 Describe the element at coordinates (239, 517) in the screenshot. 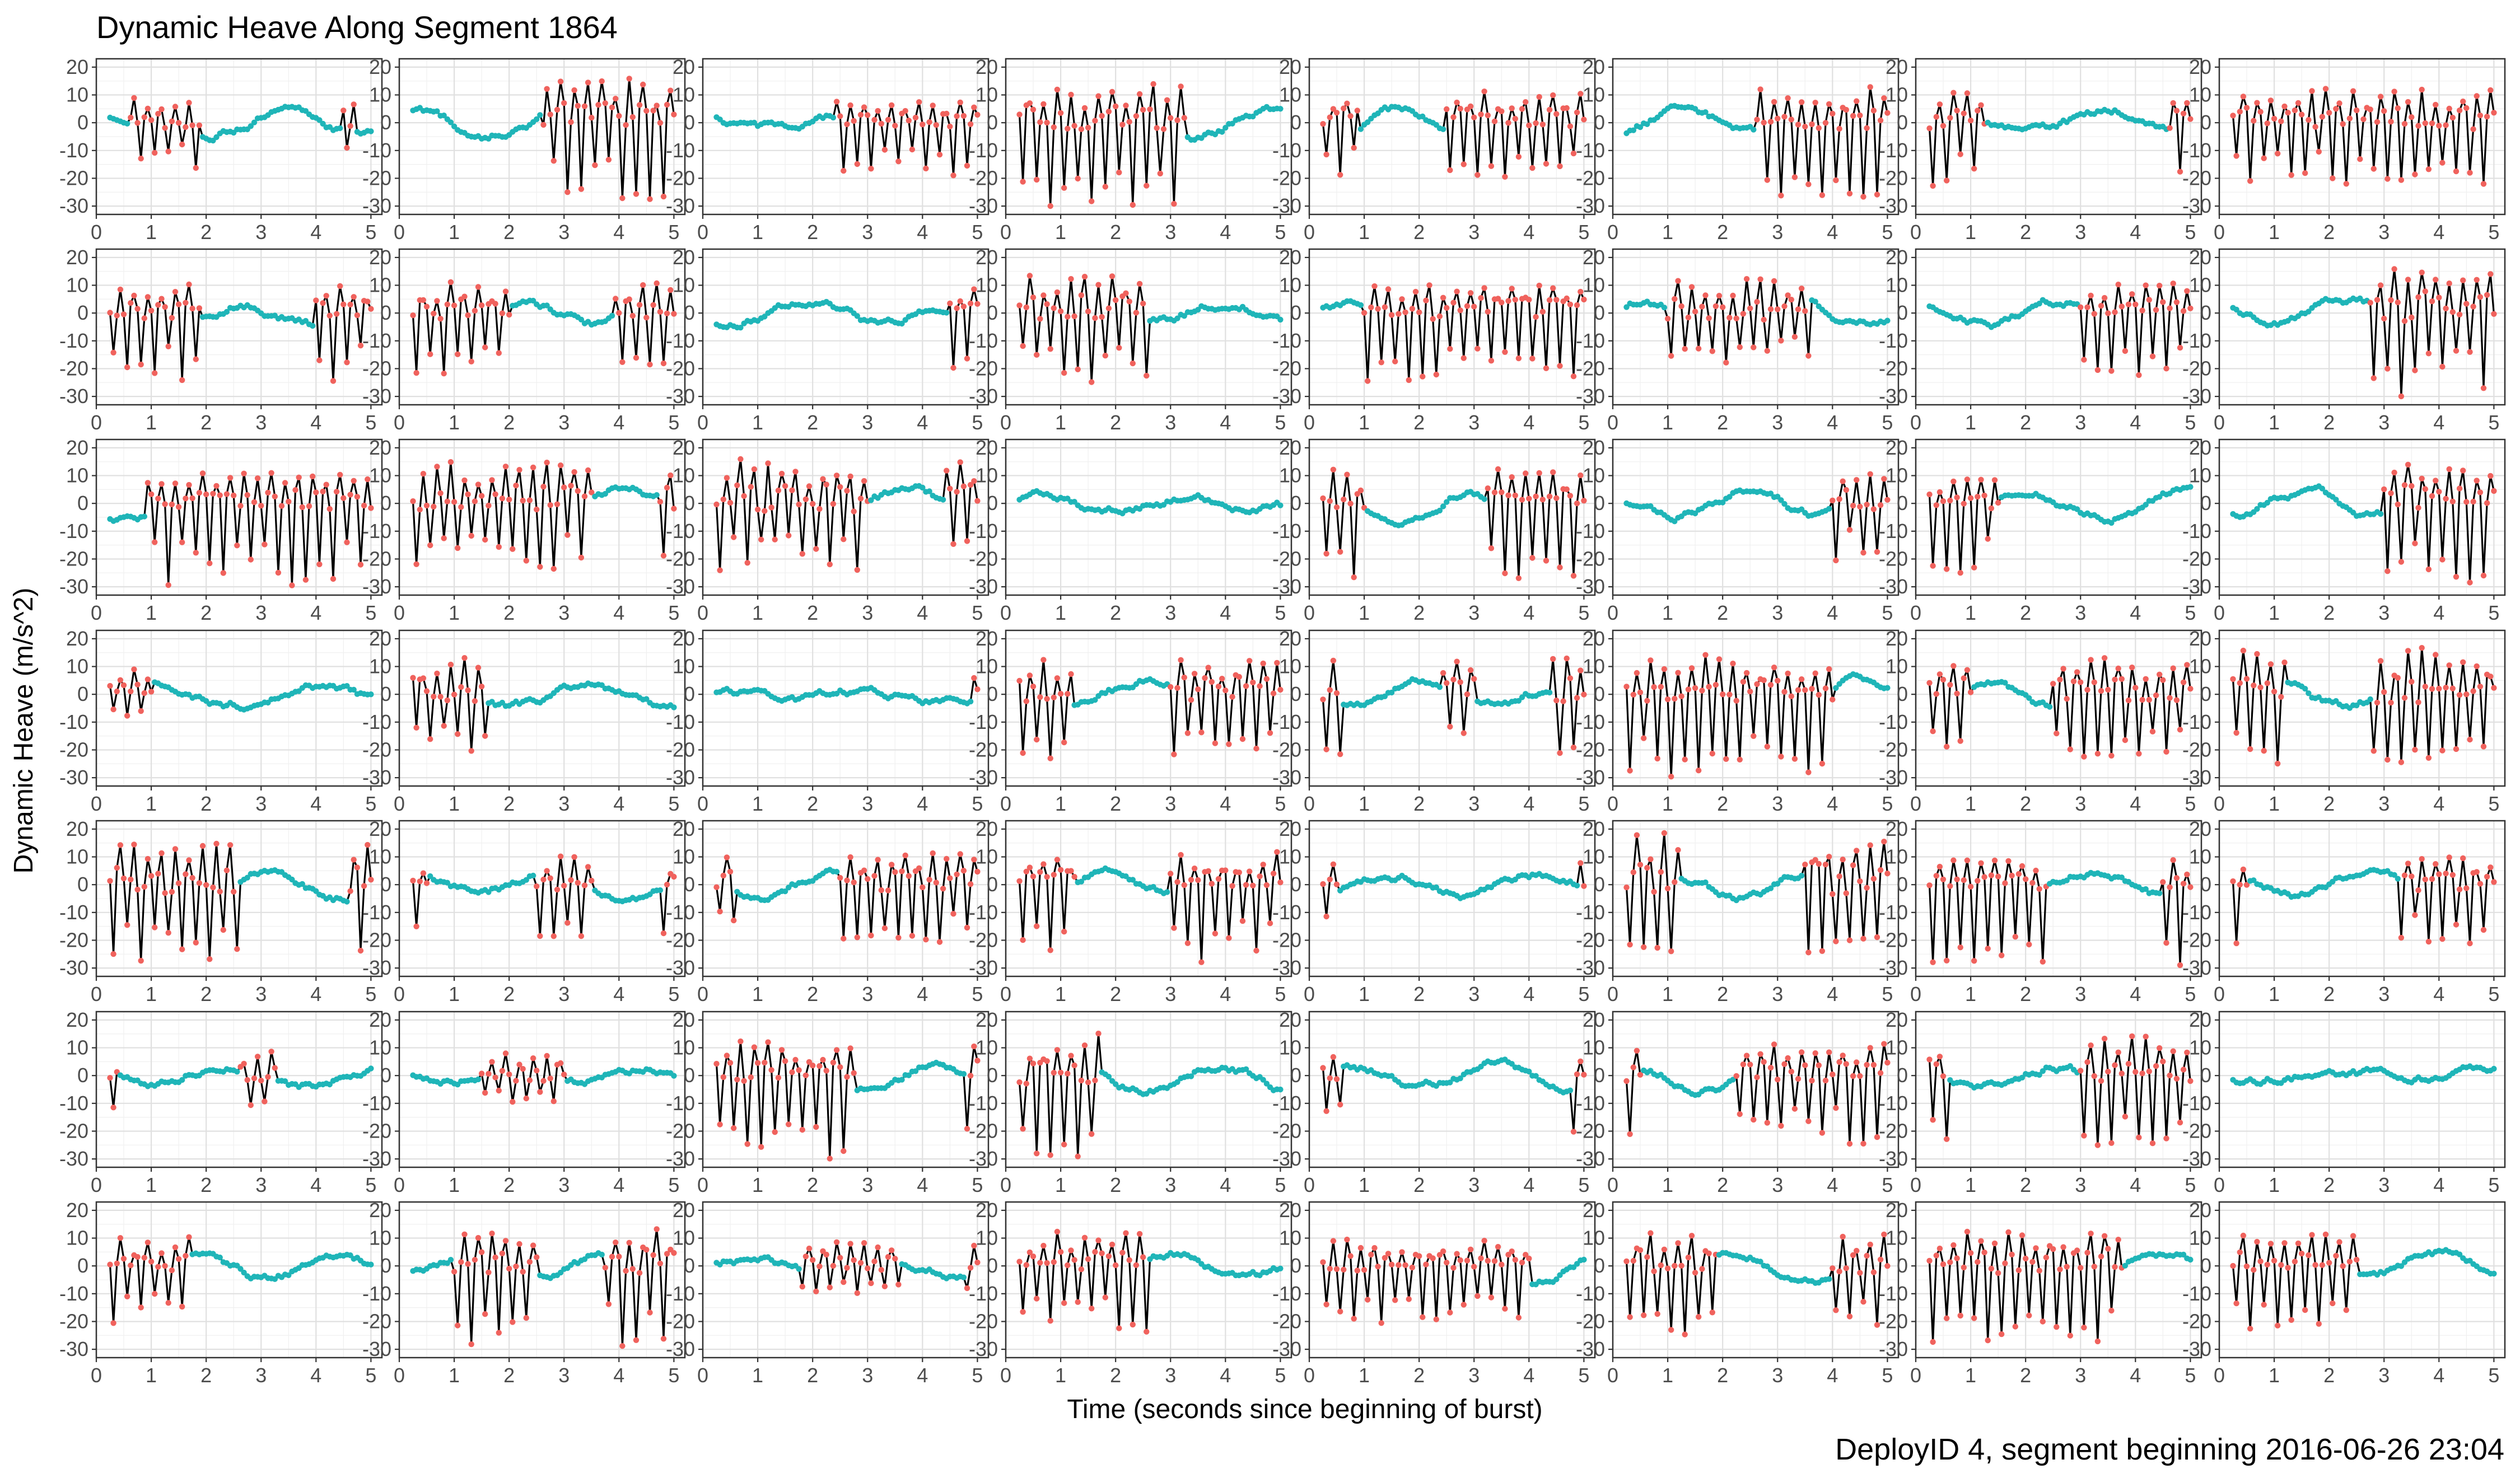

I see `panel-border` at that location.